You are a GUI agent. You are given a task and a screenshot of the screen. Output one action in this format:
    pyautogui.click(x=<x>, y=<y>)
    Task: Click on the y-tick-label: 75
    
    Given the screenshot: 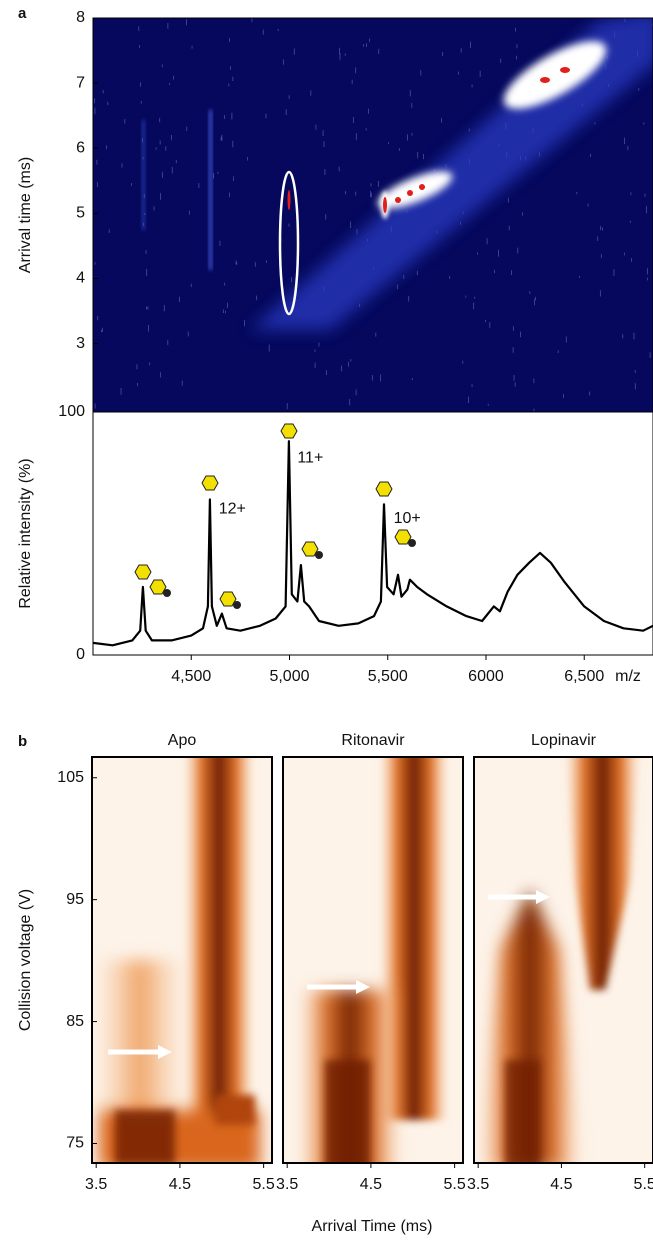 What is the action you would take?
    pyautogui.click(x=75, y=1143)
    